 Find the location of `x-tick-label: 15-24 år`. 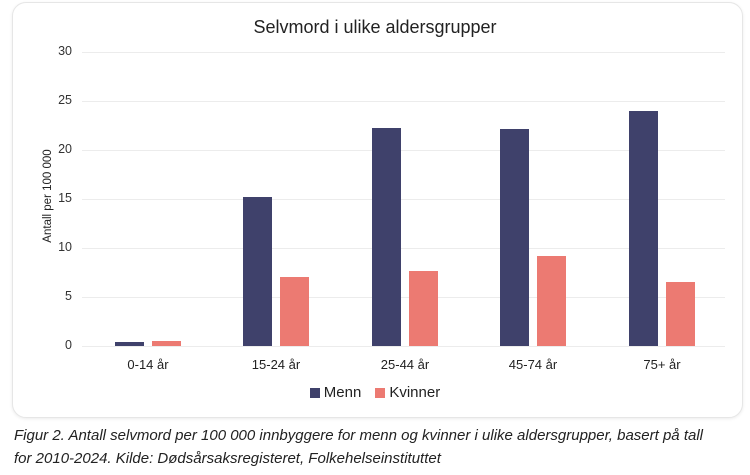

x-tick-label: 15-24 år is located at coordinates (276, 364).